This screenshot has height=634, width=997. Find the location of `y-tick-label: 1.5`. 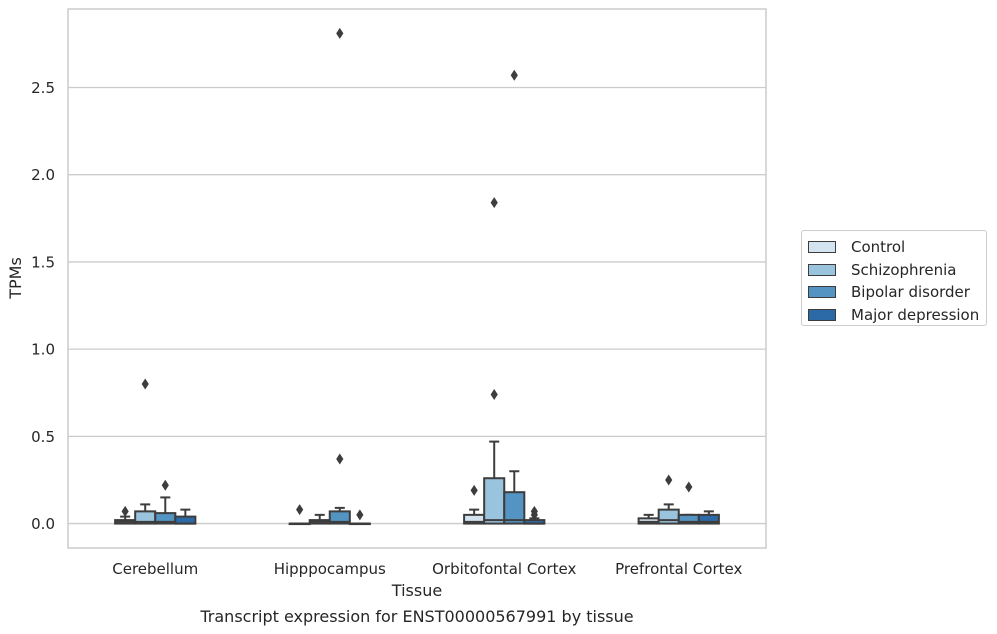

y-tick-label: 1.5 is located at coordinates (43, 262).